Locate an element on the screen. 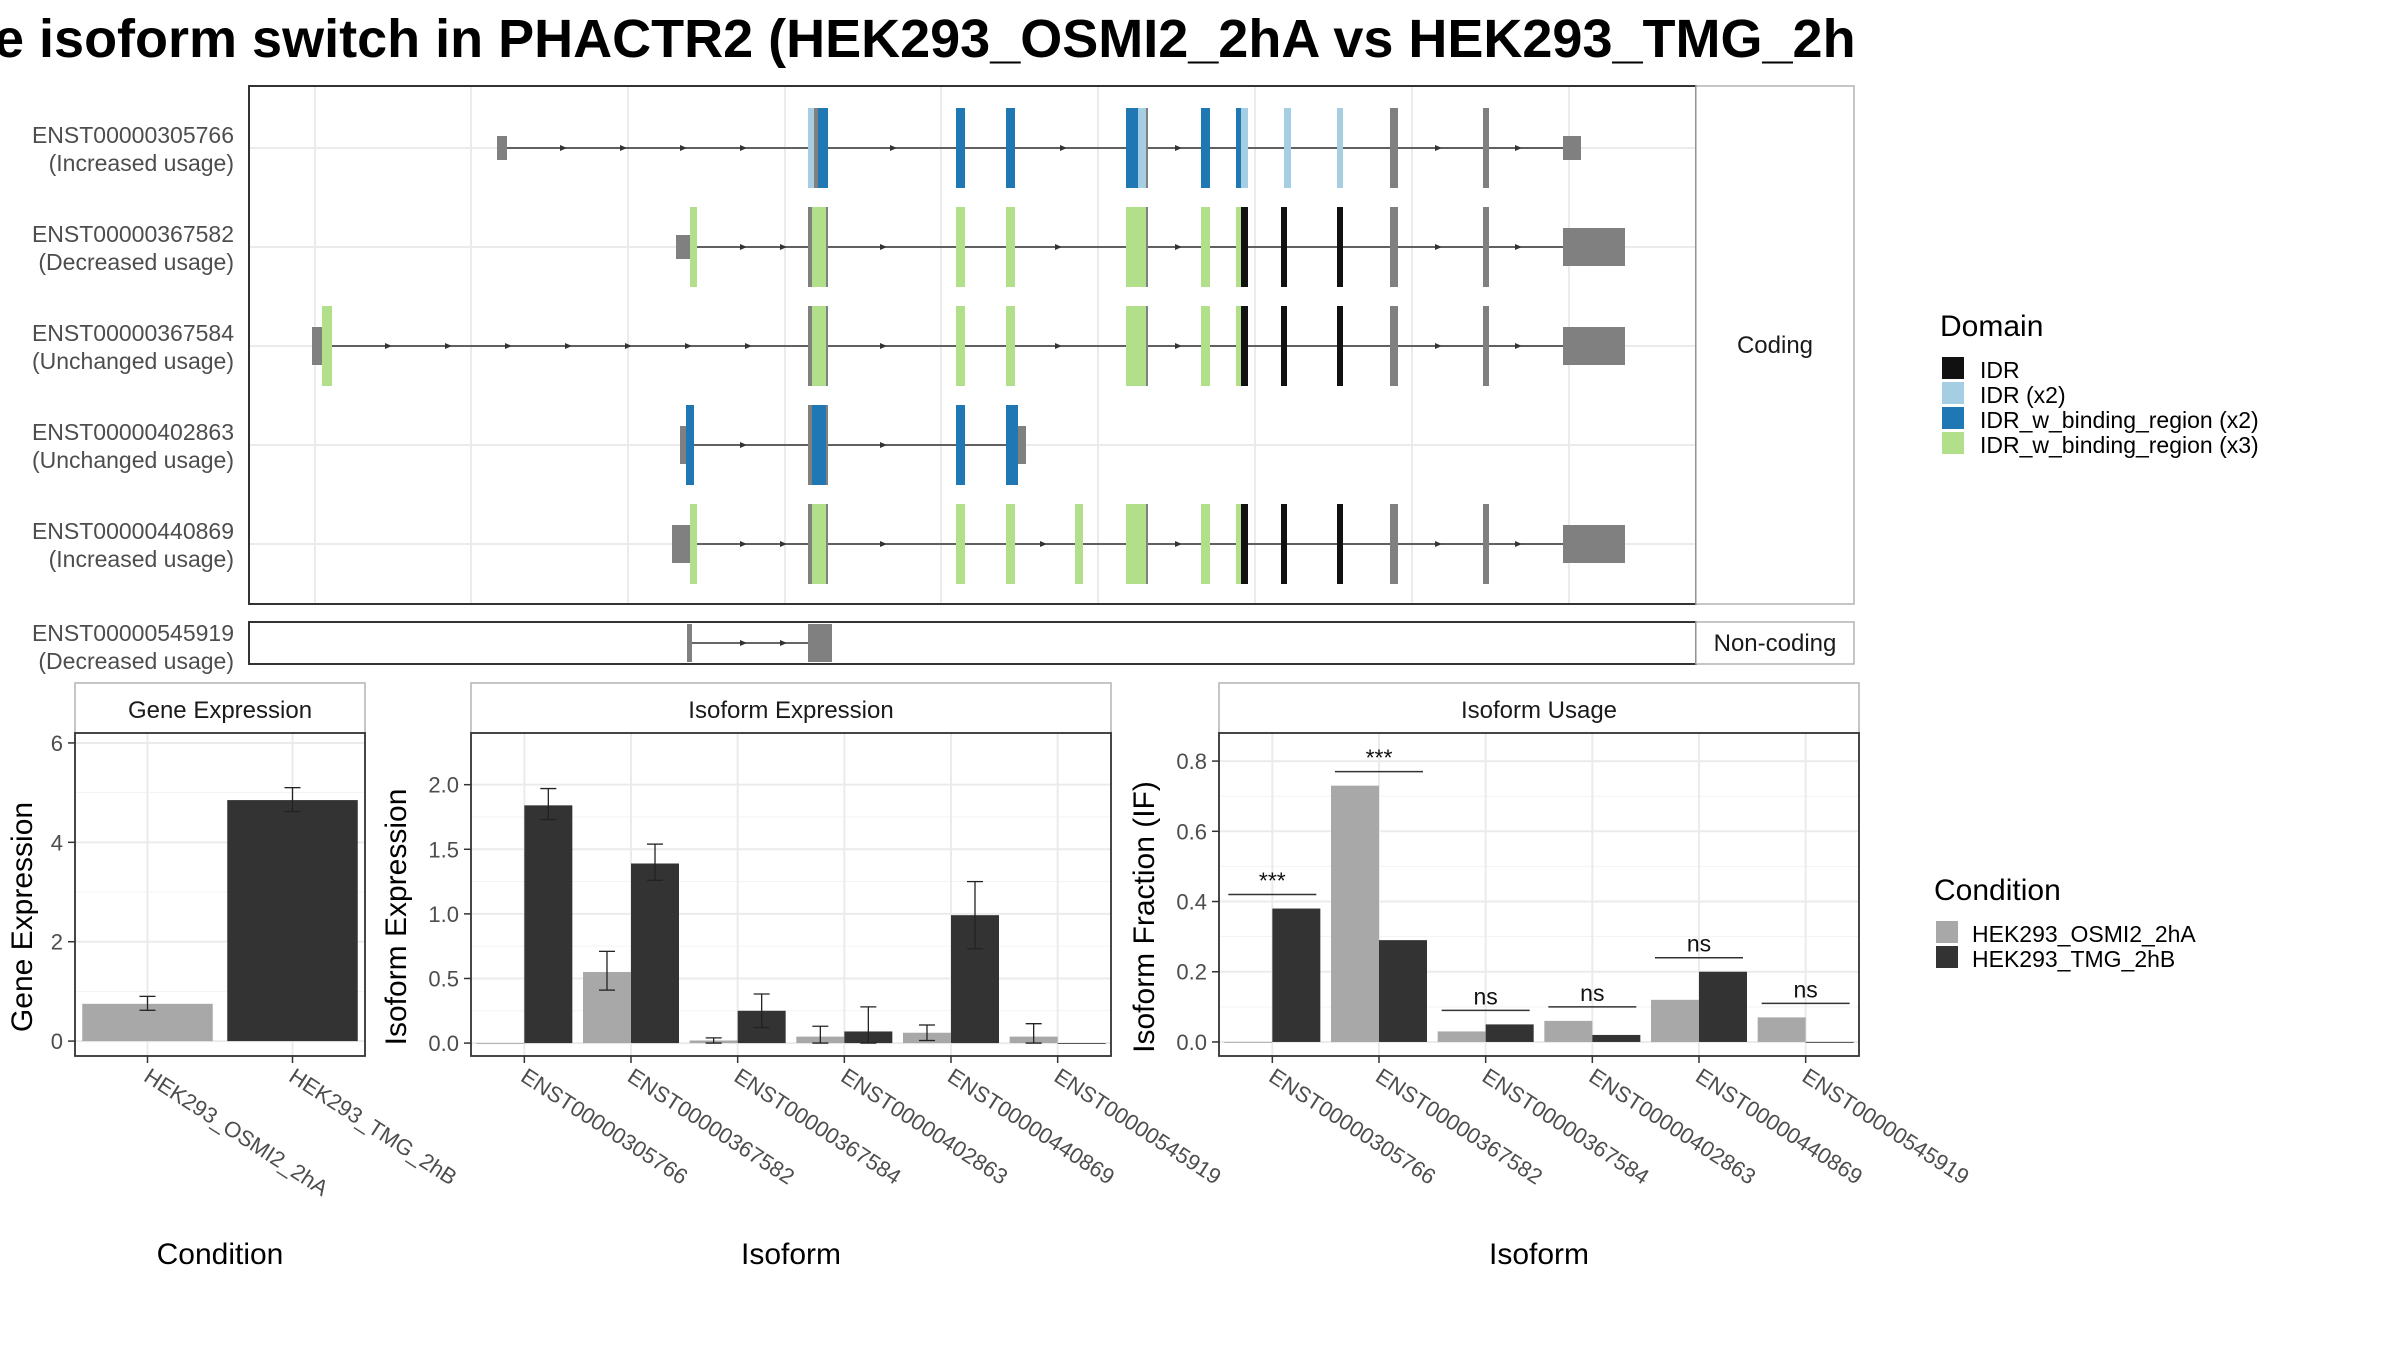 This screenshot has width=2400, height=1350. y-tick-label: 0.2 is located at coordinates (1191, 972).